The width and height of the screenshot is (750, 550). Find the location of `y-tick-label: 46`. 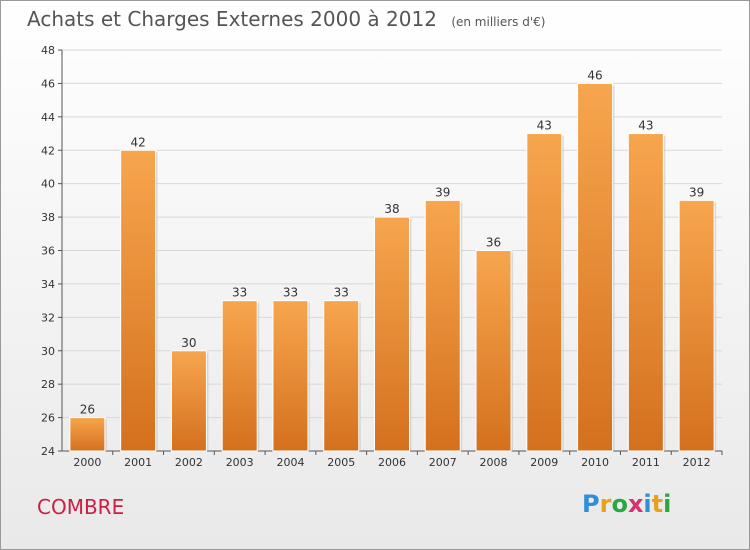

y-tick-label: 46 is located at coordinates (48, 83).